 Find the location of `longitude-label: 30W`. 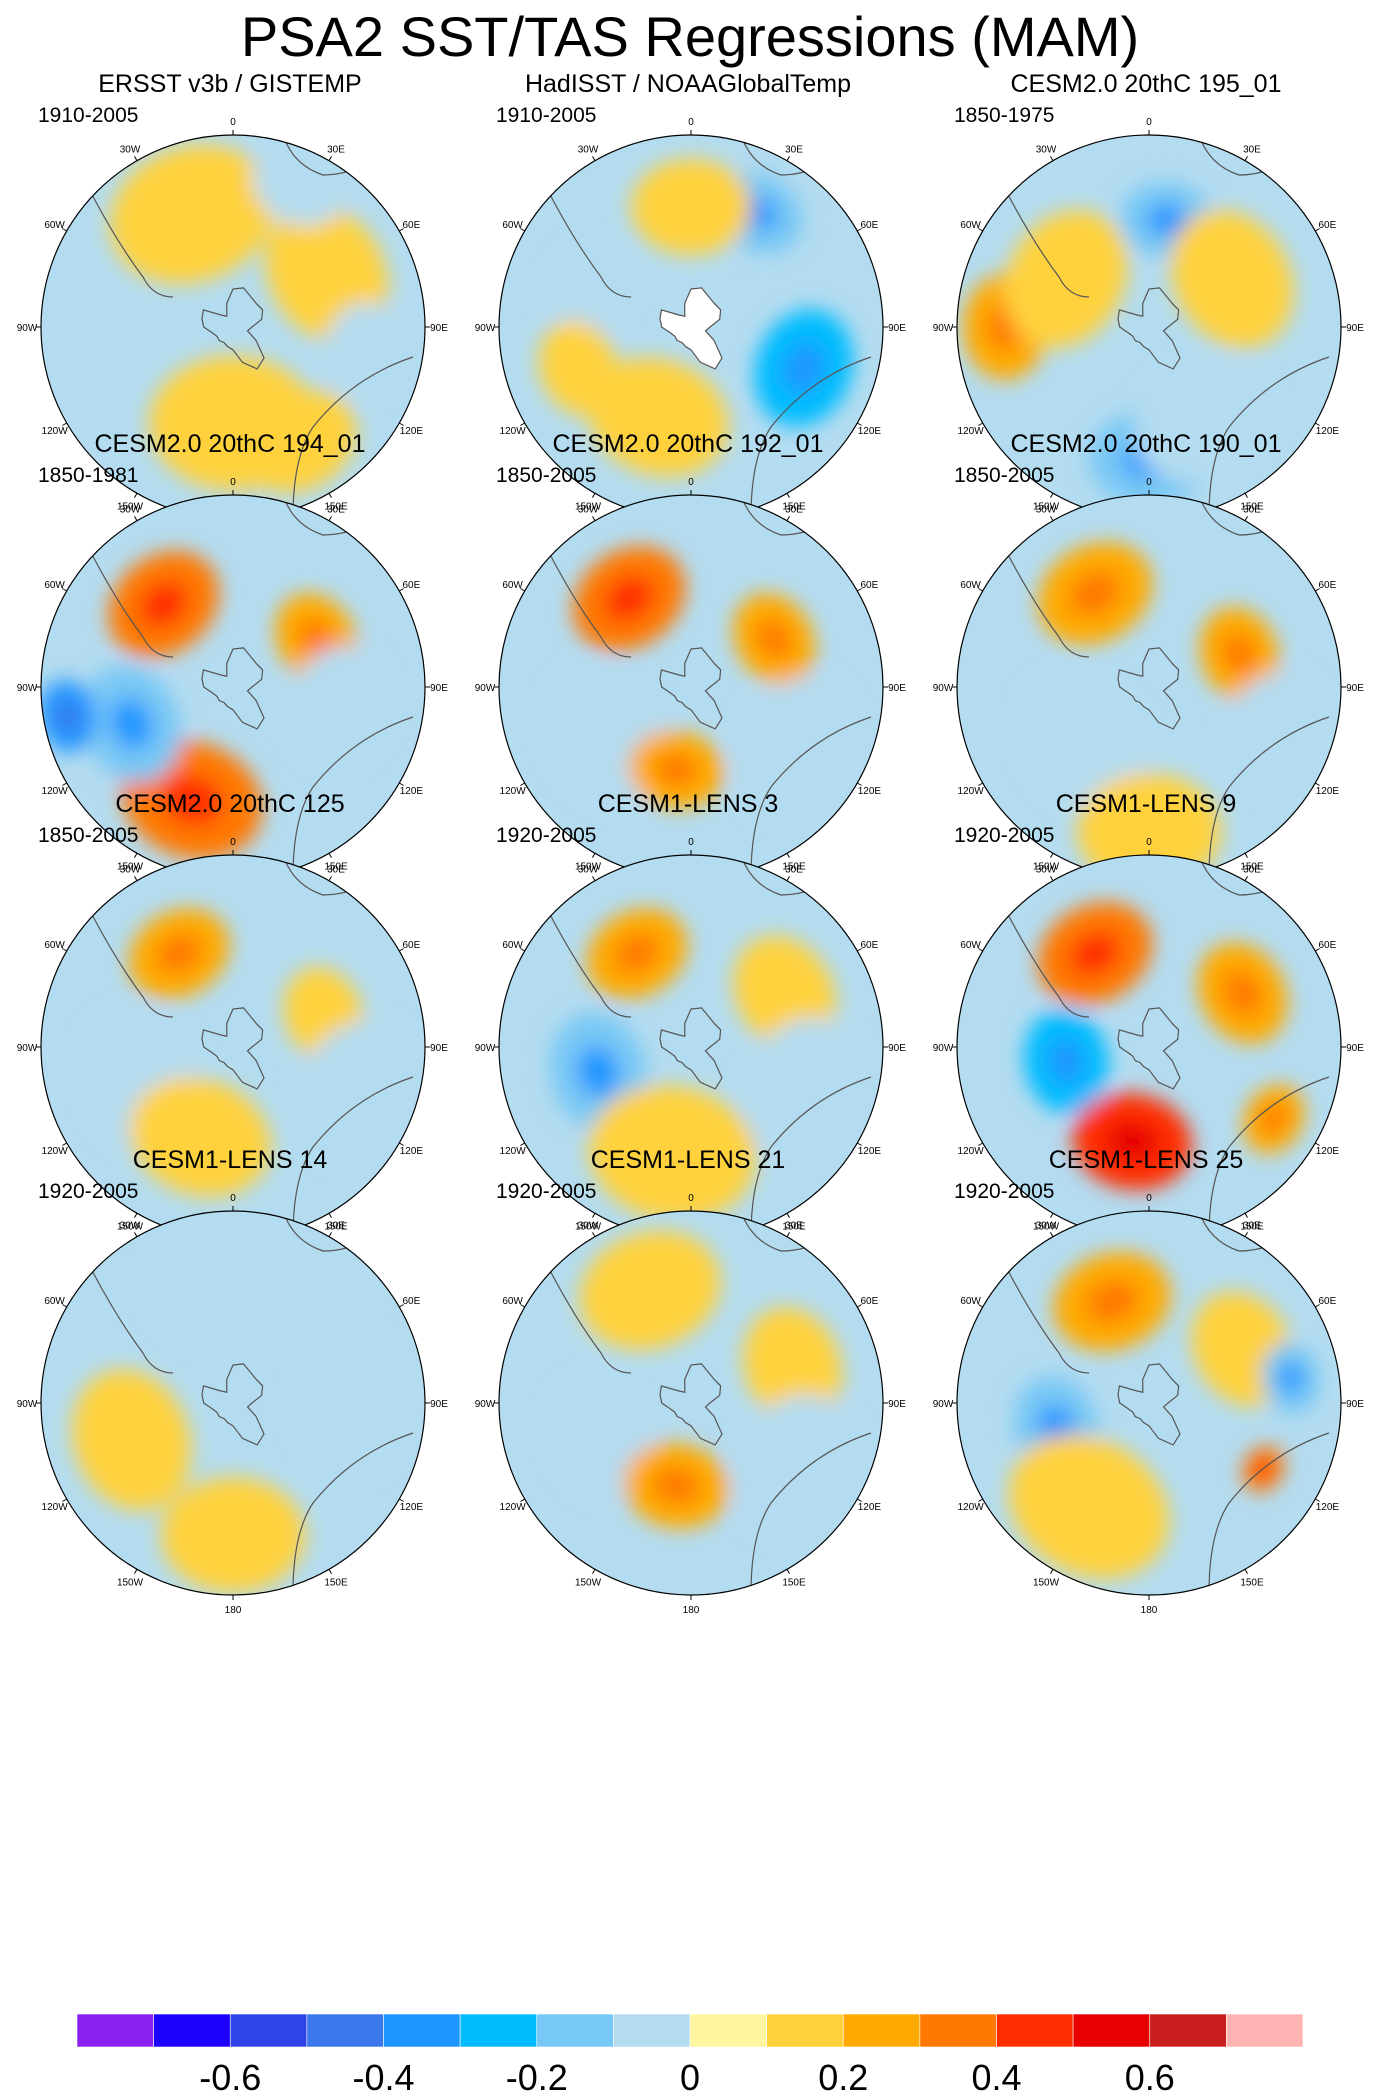

longitude-label: 30W is located at coordinates (130, 150).